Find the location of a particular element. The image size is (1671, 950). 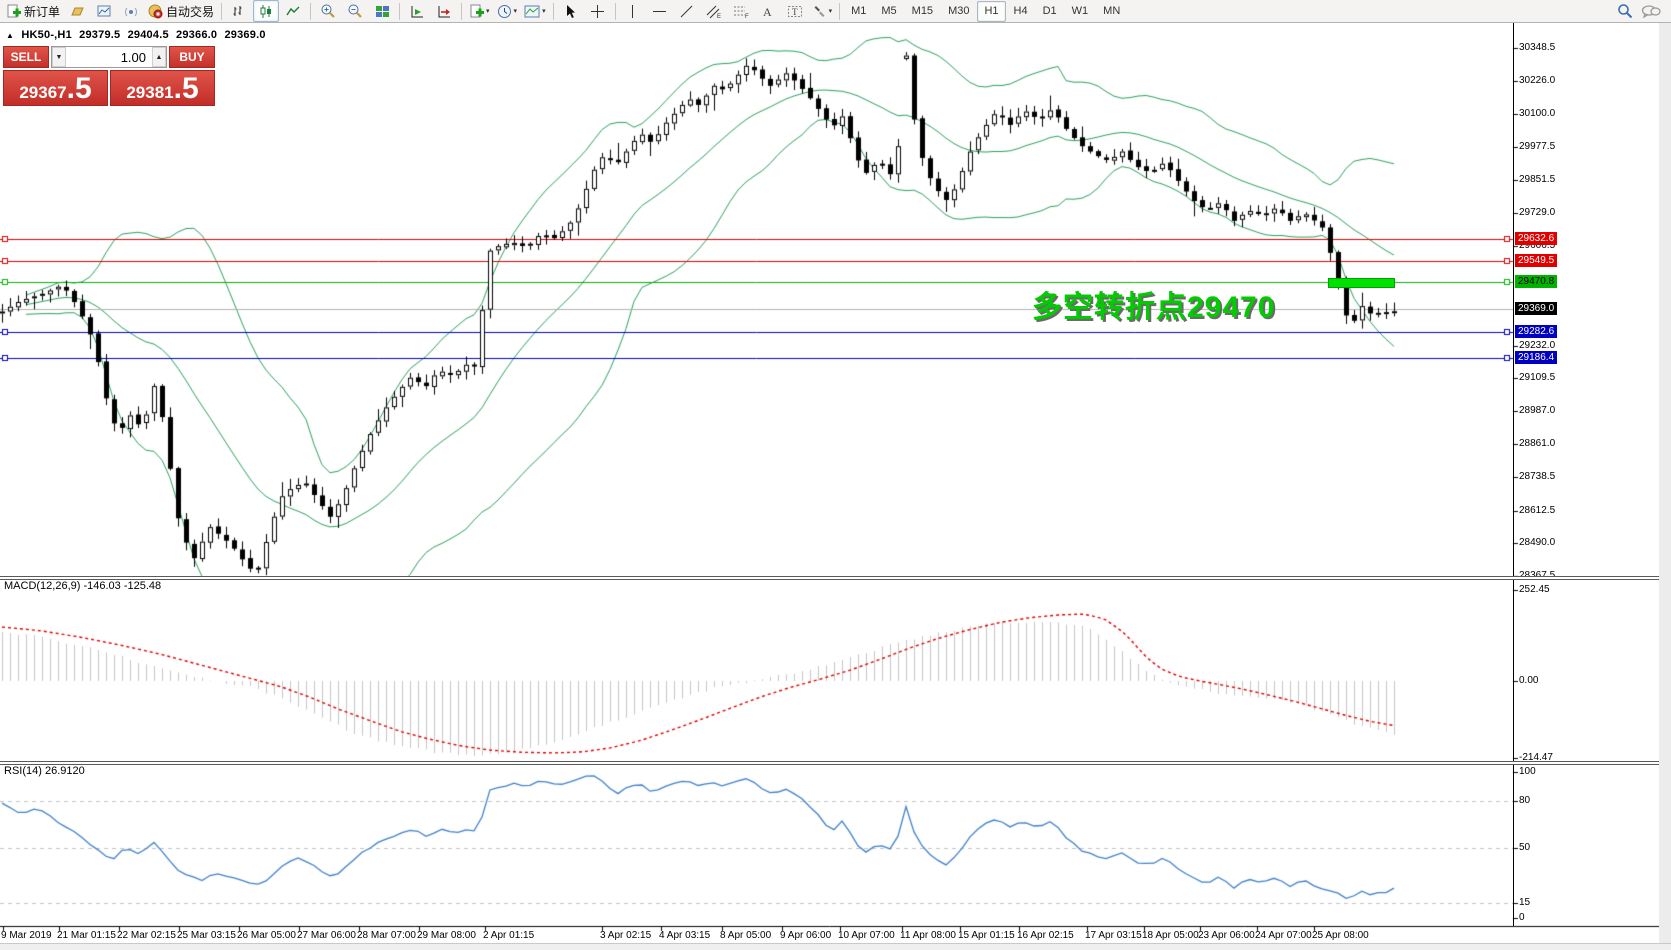

auto-trading-label: 自动交易 is located at coordinates (190, 11).